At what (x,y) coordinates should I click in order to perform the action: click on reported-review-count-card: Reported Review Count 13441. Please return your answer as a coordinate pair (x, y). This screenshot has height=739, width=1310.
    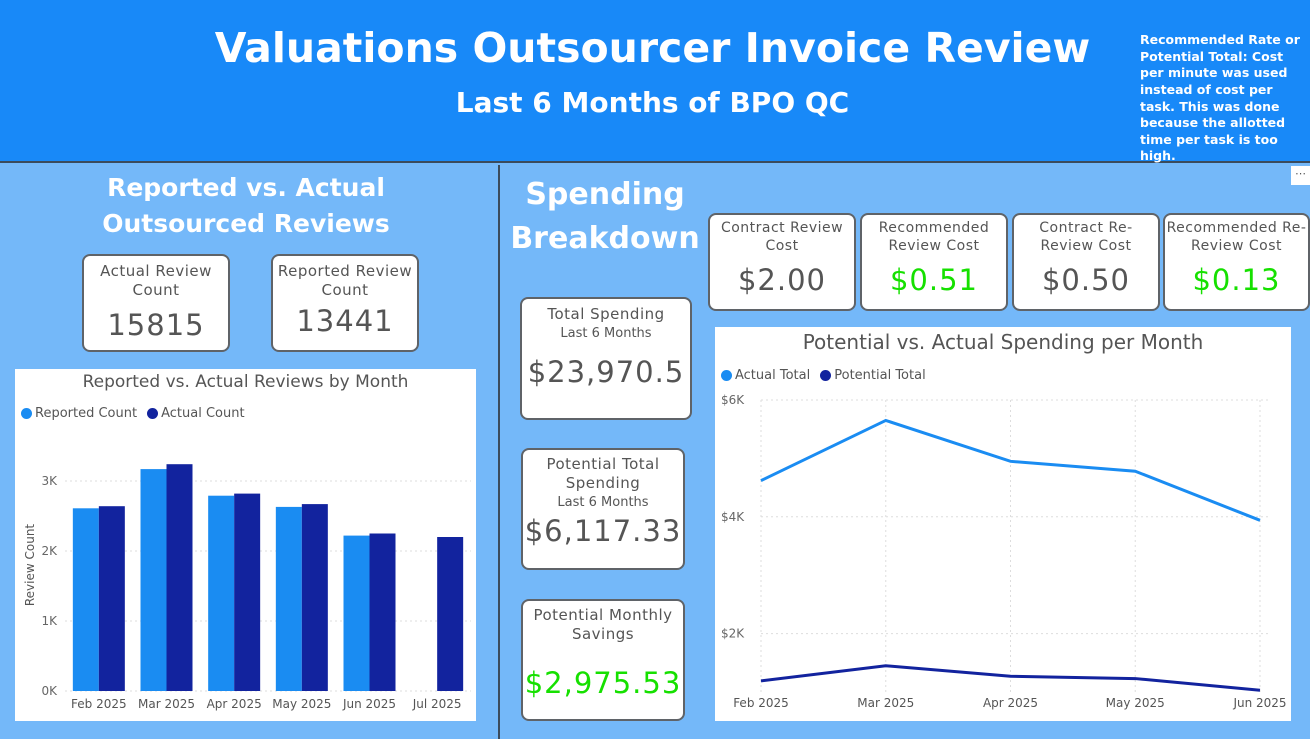
    Looking at the image, I should click on (345, 303).